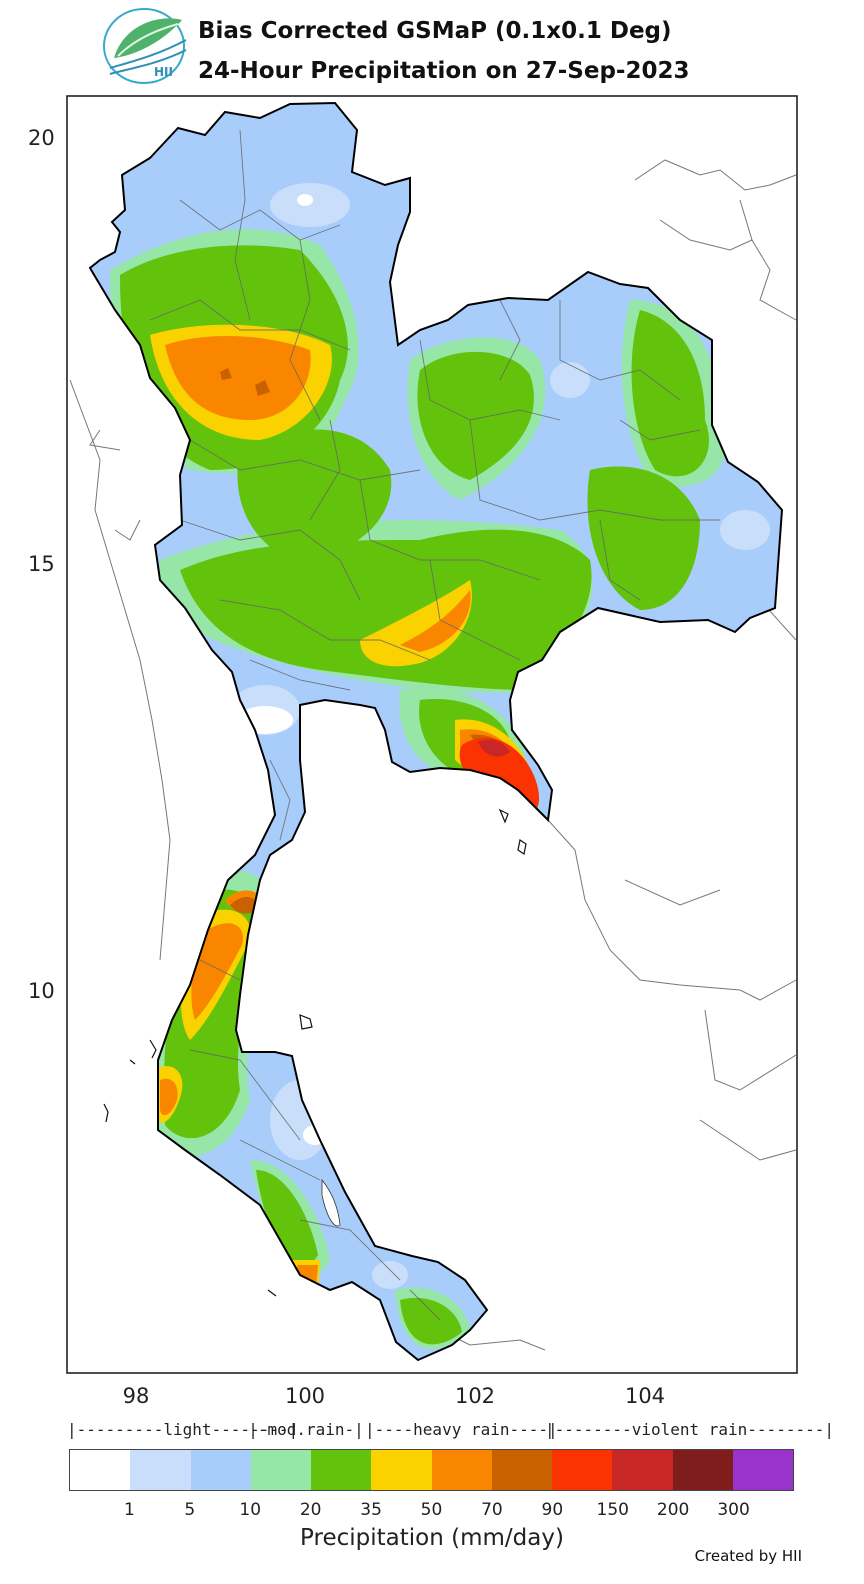  What do you see at coordinates (306, 1429) in the screenshot?
I see `legend-cat-mod-rain: |-mod.rain-|` at bounding box center [306, 1429].